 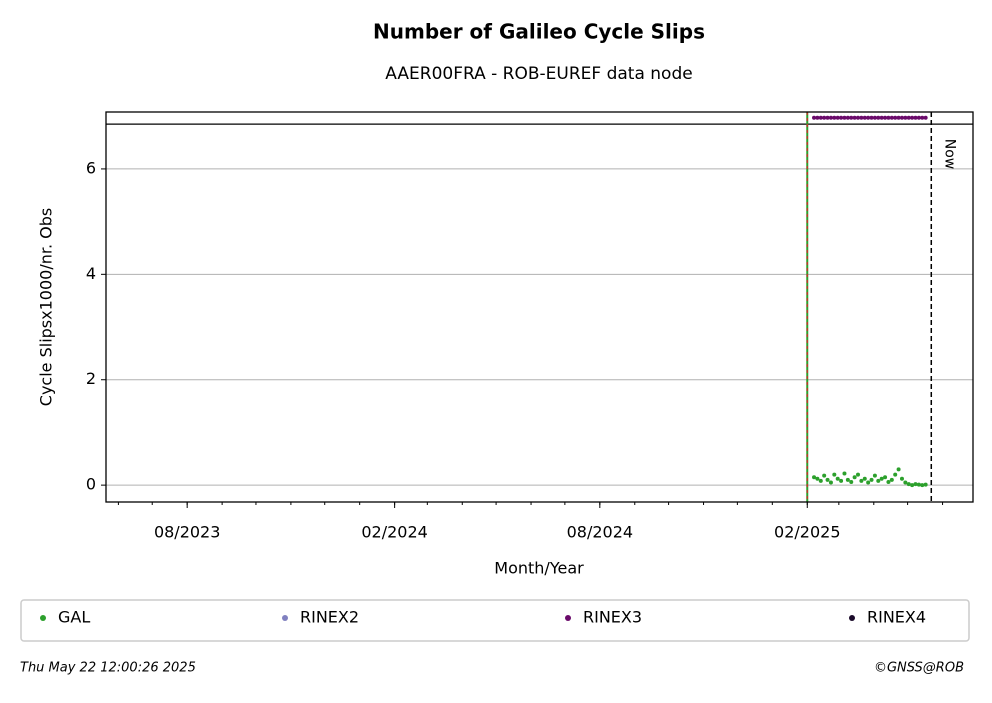 I want to click on now-label: Now, so click(x=949, y=154).